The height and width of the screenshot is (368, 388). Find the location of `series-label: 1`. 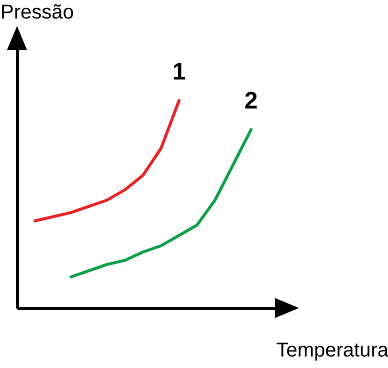

series-label: 1 is located at coordinates (179, 72).